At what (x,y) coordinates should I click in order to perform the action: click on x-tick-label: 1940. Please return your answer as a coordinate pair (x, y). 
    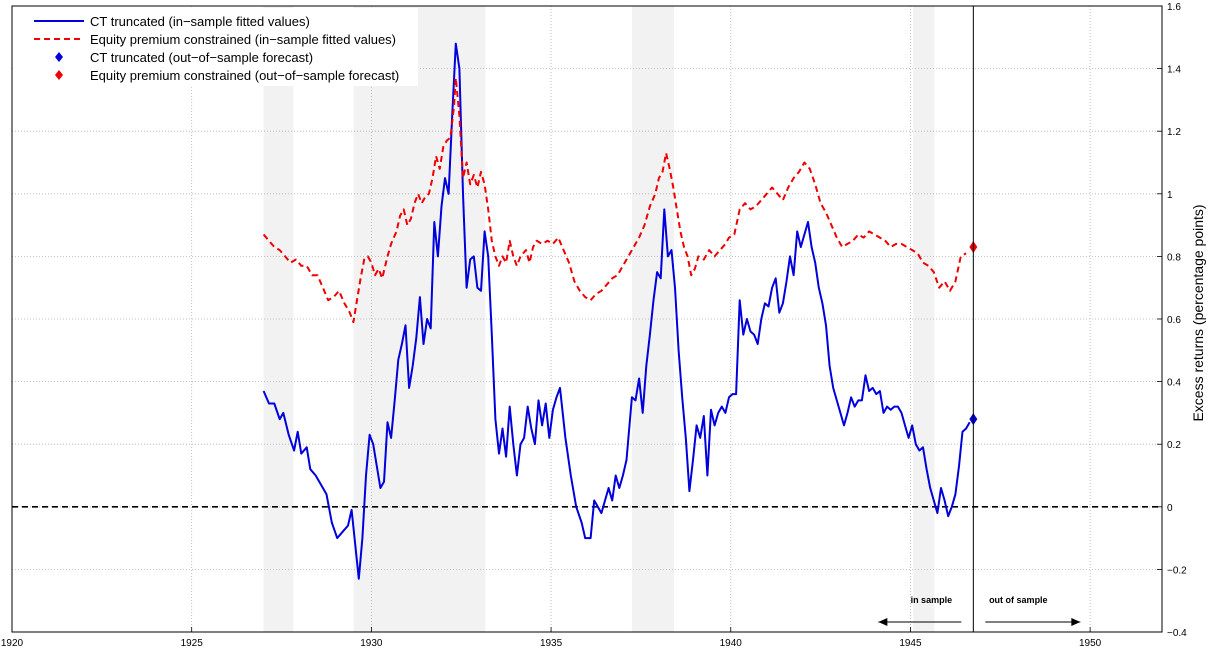
    Looking at the image, I should click on (731, 643).